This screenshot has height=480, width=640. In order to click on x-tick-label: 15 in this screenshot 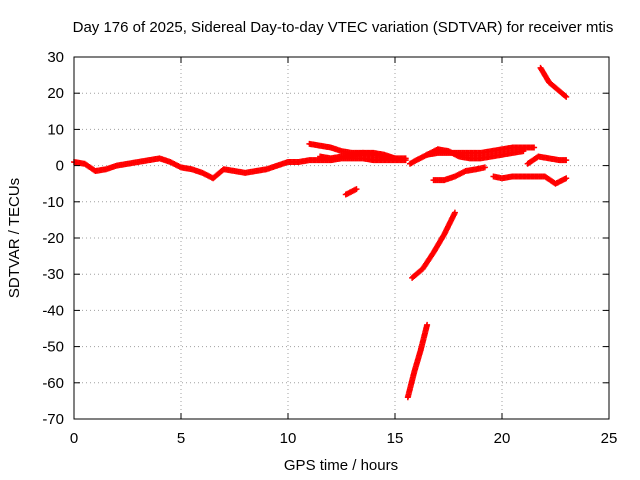, I will do `click(395, 438)`.